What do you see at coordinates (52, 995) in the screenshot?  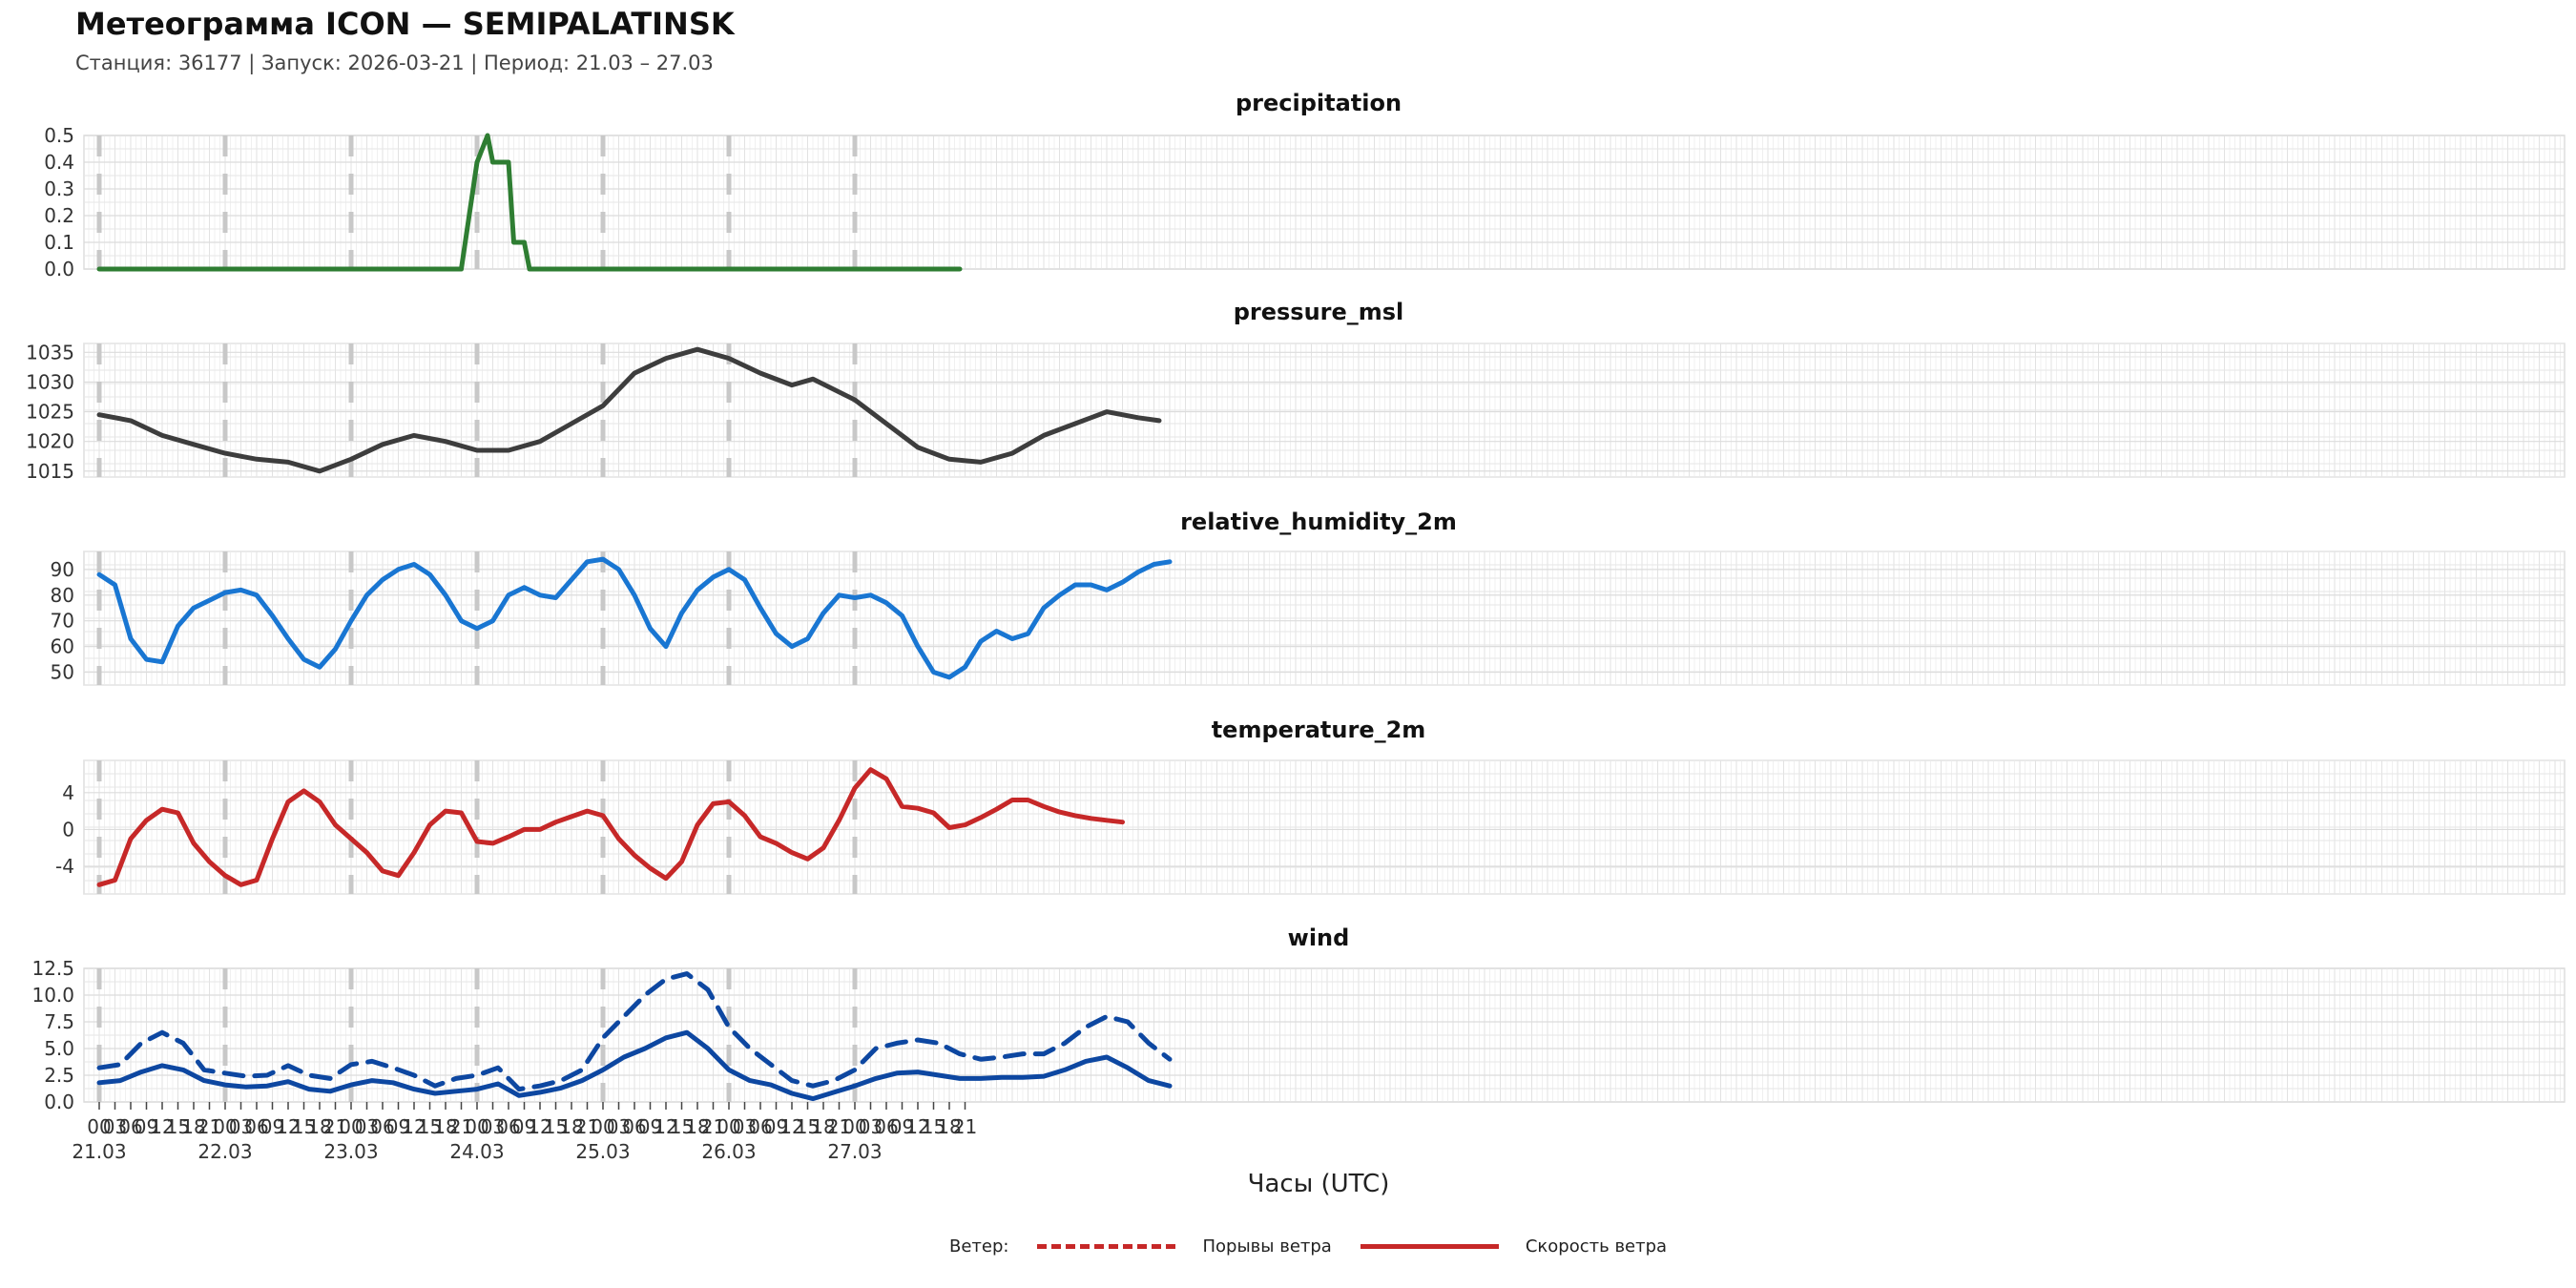 I see `y-tick-label: 10.0` at bounding box center [52, 995].